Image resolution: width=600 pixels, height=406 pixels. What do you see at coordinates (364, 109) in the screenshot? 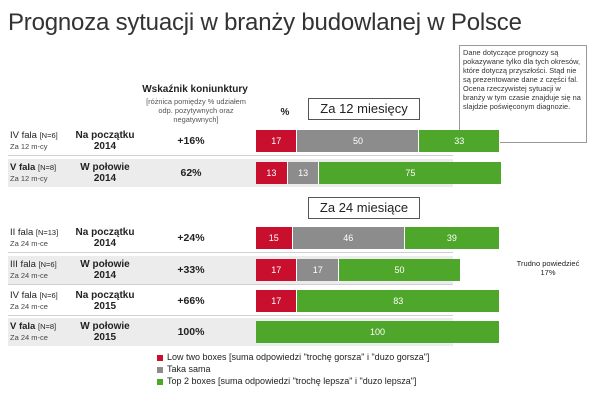
I see `section-label-12m: Za 12 miesięcy` at bounding box center [364, 109].